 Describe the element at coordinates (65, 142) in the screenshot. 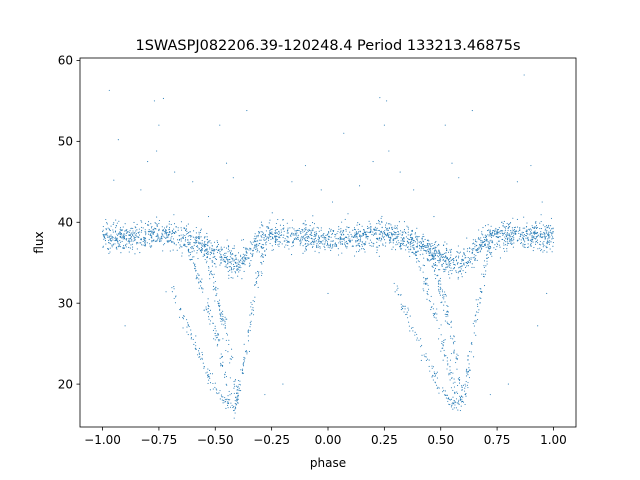

I see `y-tick-label: 50` at that location.